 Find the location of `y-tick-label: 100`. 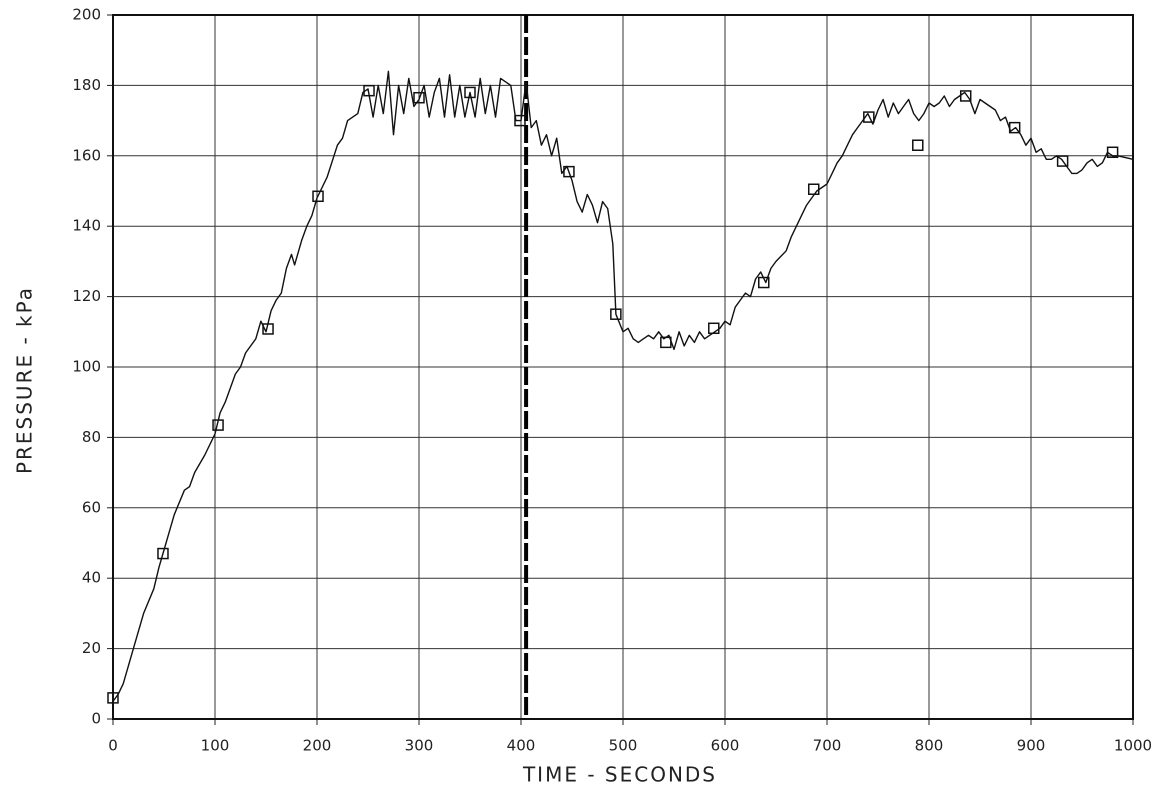

y-tick-label: 100 is located at coordinates (86, 367).